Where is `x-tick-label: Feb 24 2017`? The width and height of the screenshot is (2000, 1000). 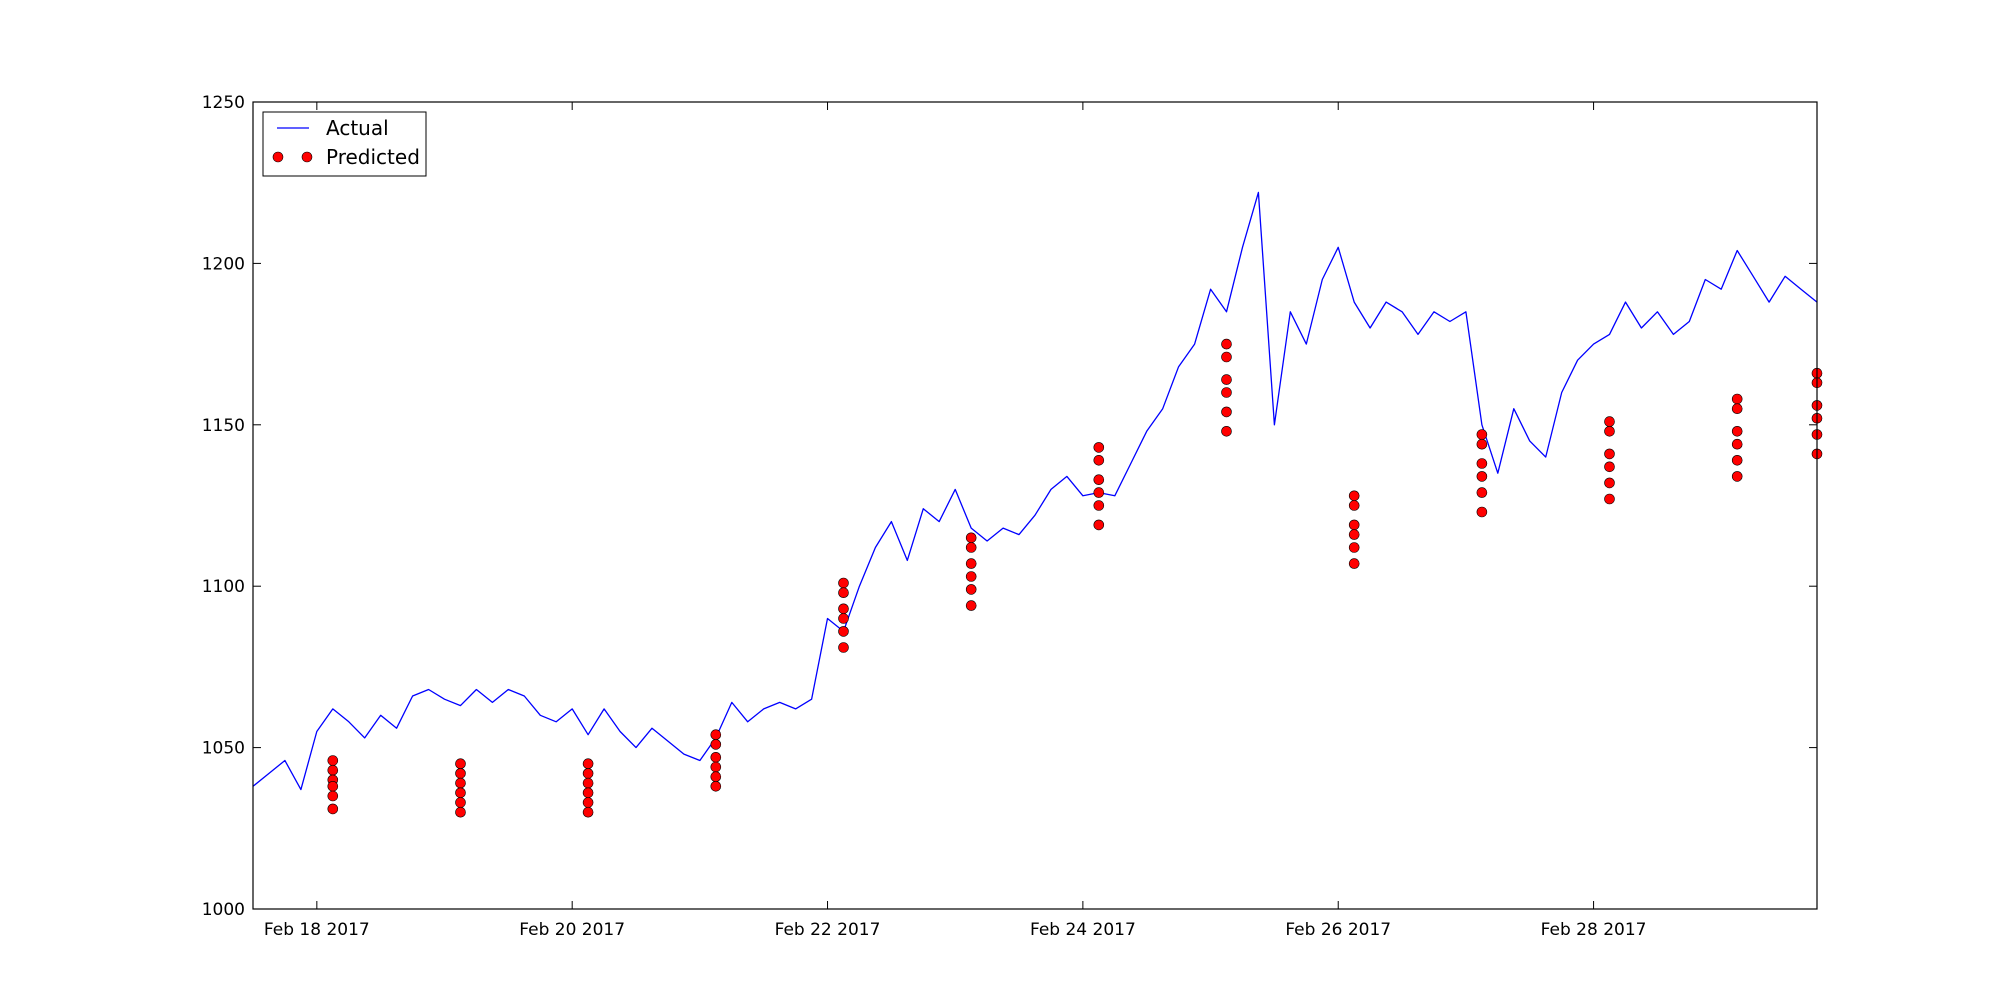
x-tick-label: Feb 24 2017 is located at coordinates (1083, 930).